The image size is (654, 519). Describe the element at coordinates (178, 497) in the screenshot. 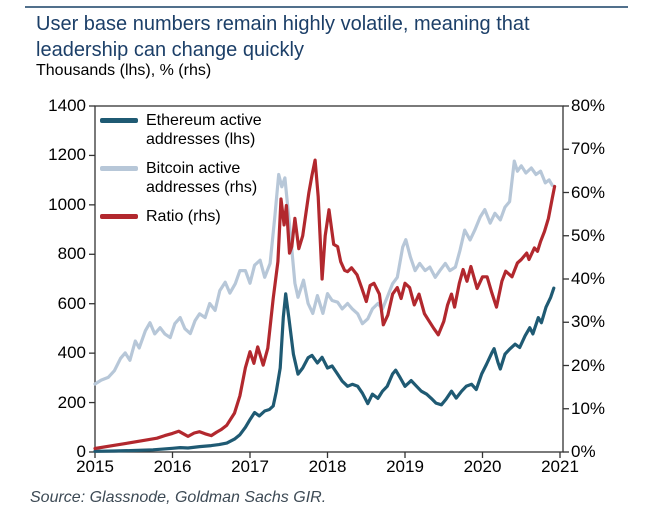

I see `source-note: Source: Glassnode, Goldman Sachs GIR.` at that location.